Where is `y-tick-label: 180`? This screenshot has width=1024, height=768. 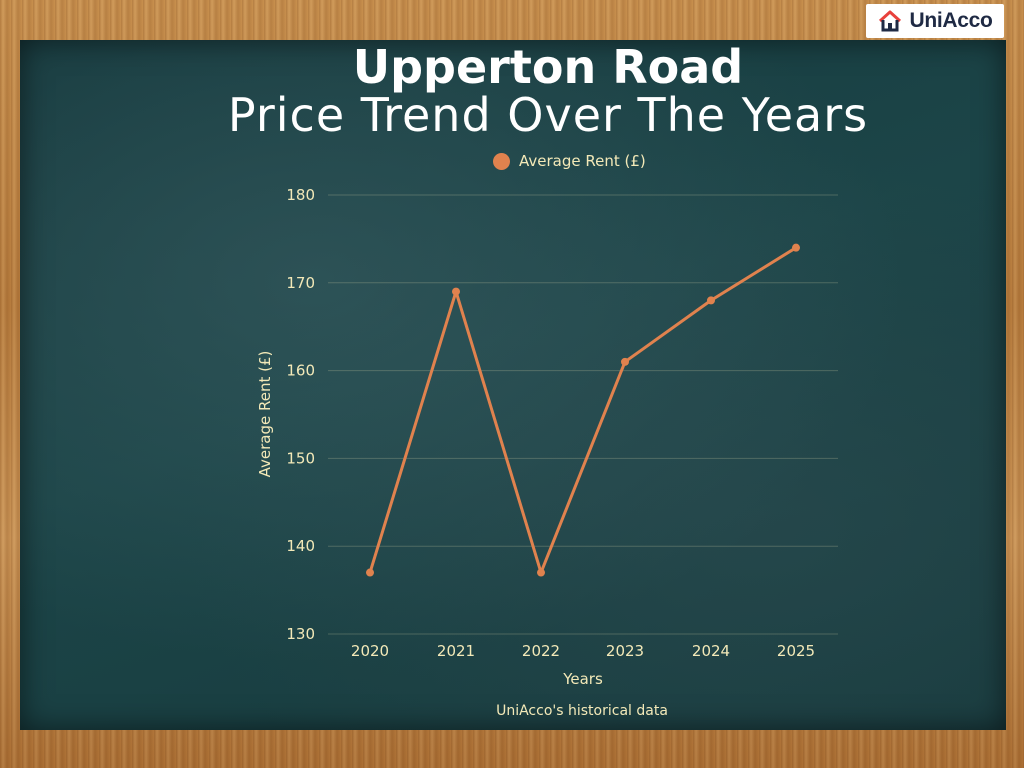
y-tick-label: 180 is located at coordinates (300, 195).